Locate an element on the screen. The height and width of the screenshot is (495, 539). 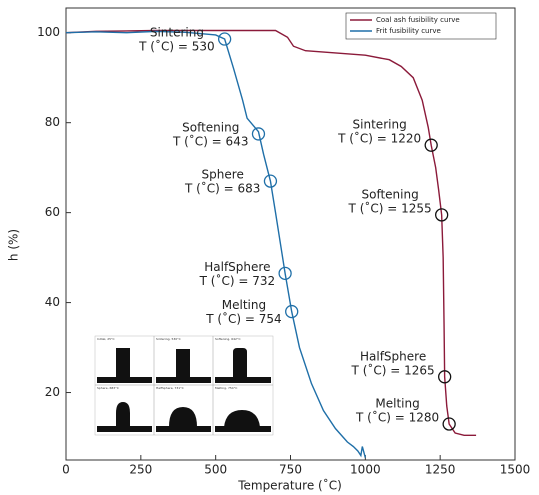
inset-label: Softening, 642°C is located at coordinates (228, 339).